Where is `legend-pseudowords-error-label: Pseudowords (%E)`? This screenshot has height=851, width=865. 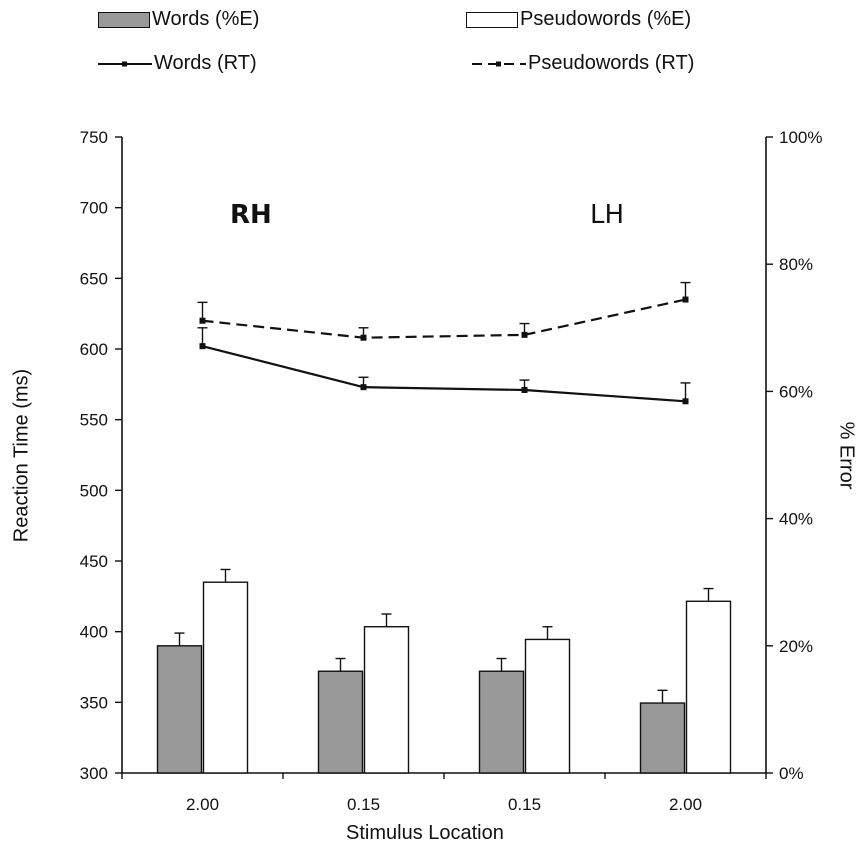
legend-pseudowords-error-label: Pseudowords (%E) is located at coordinates (606, 19).